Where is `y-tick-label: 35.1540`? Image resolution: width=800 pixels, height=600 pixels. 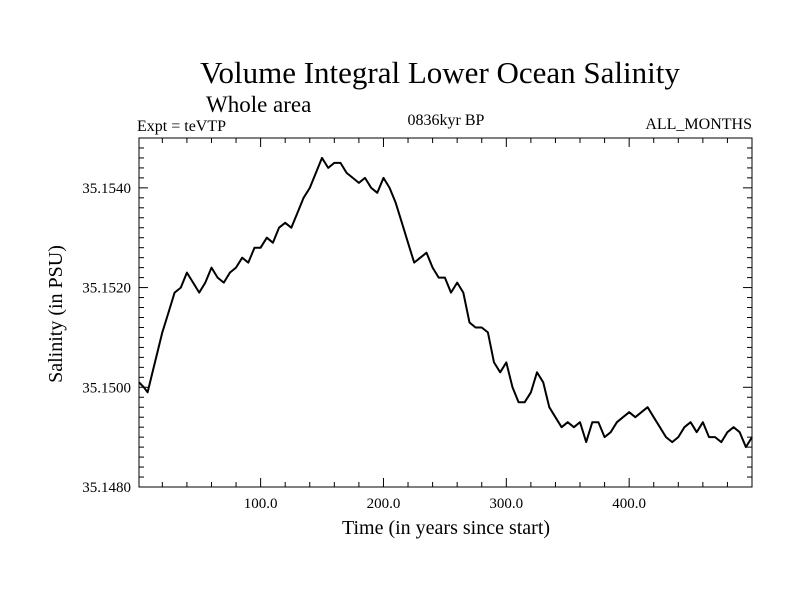
y-tick-label: 35.1540 is located at coordinates (106, 189).